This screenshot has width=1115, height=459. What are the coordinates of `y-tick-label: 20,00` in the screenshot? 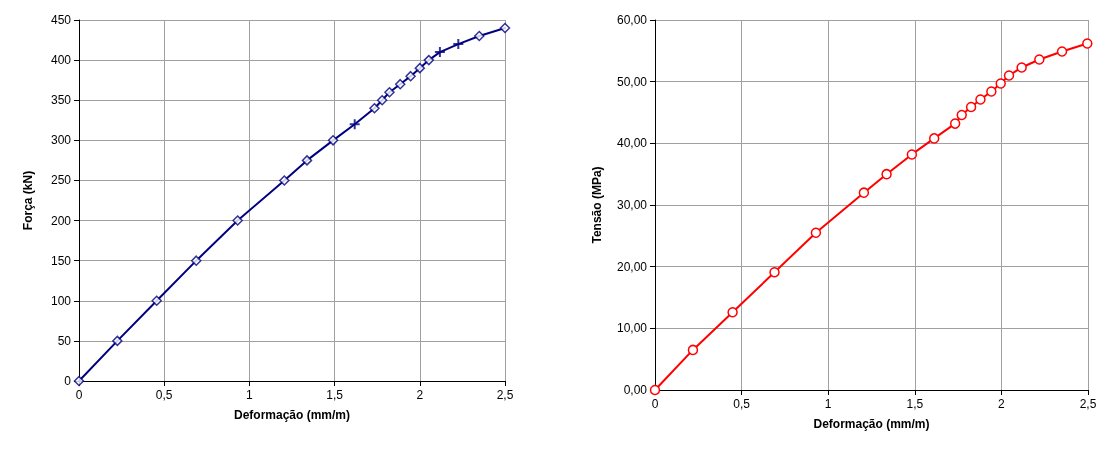 It's located at (632, 266).